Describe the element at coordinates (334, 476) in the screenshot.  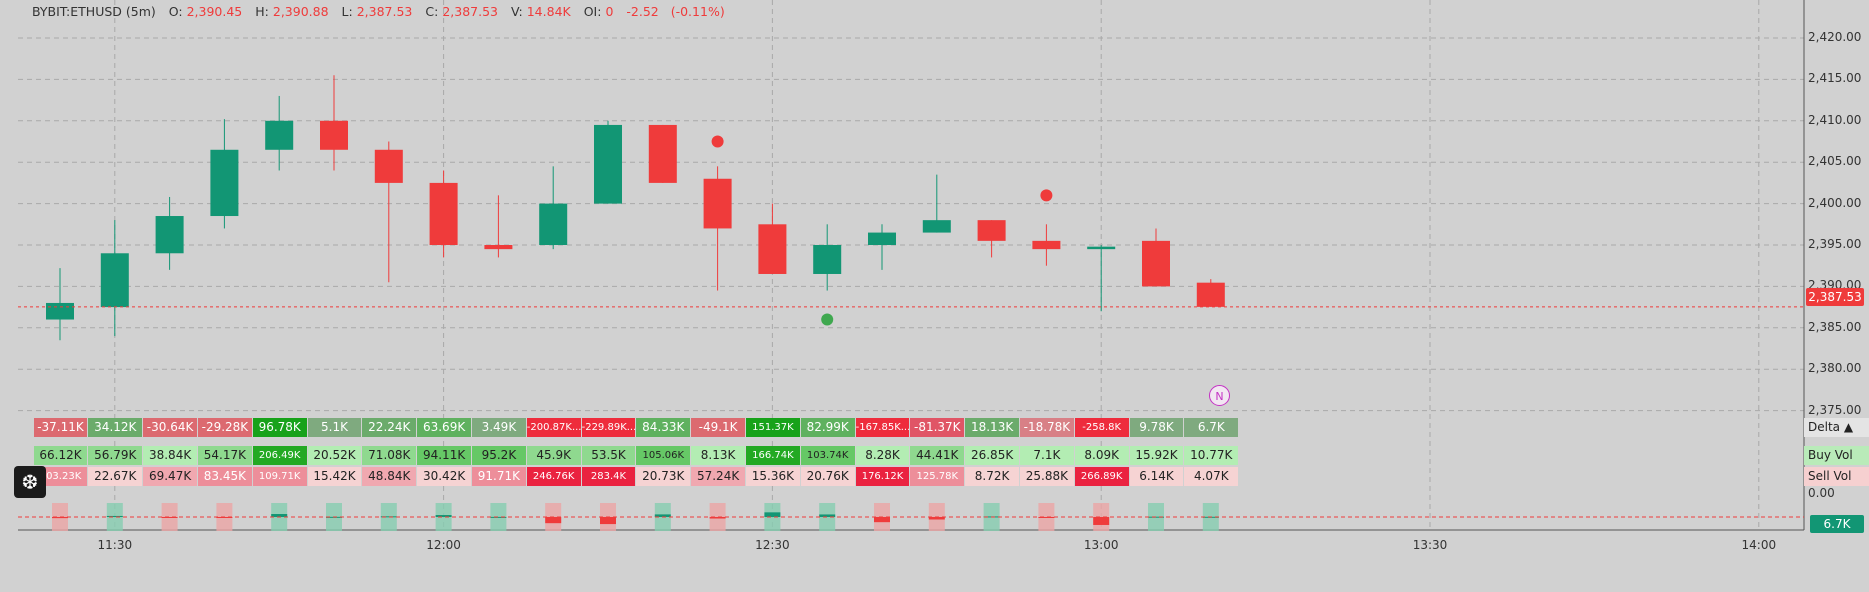
I see `sell-vol-cell: 15.42K` at that location.